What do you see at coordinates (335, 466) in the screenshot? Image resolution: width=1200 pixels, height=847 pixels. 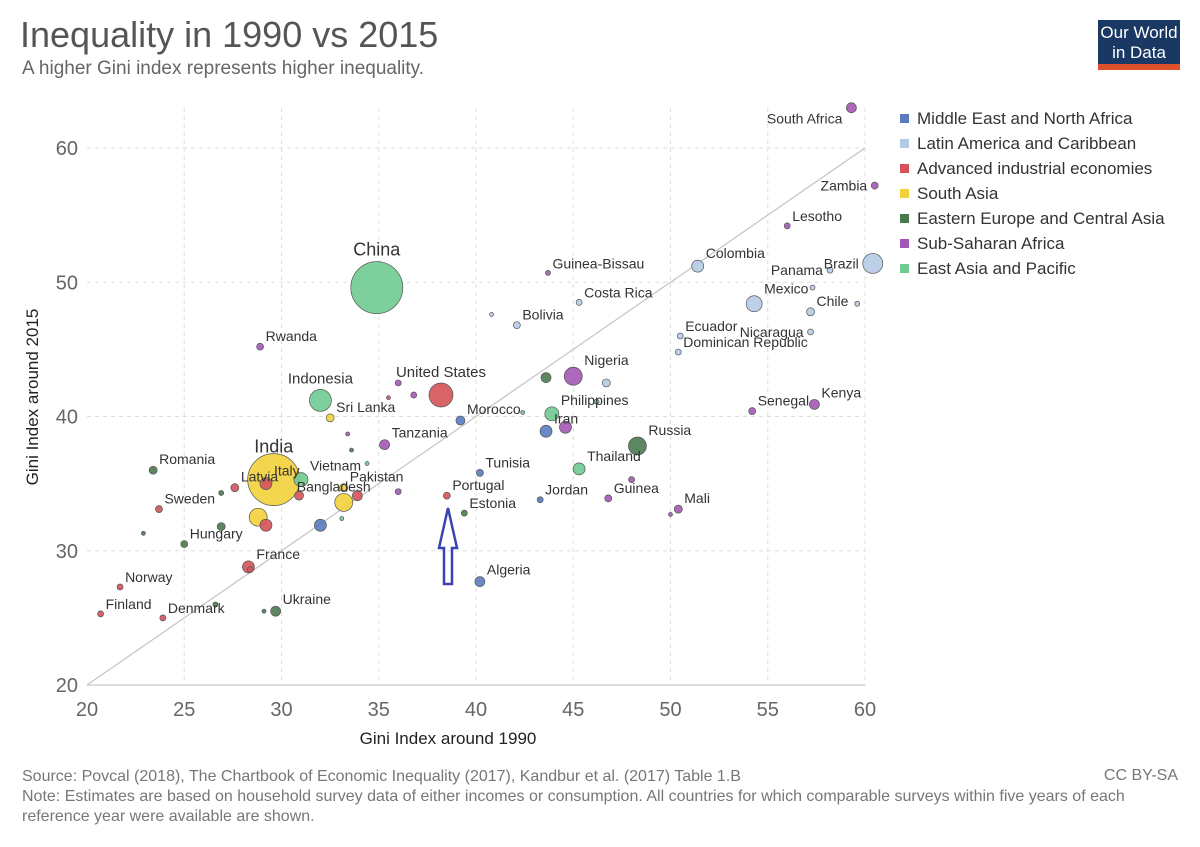 I see `point-label: Vietnam` at bounding box center [335, 466].